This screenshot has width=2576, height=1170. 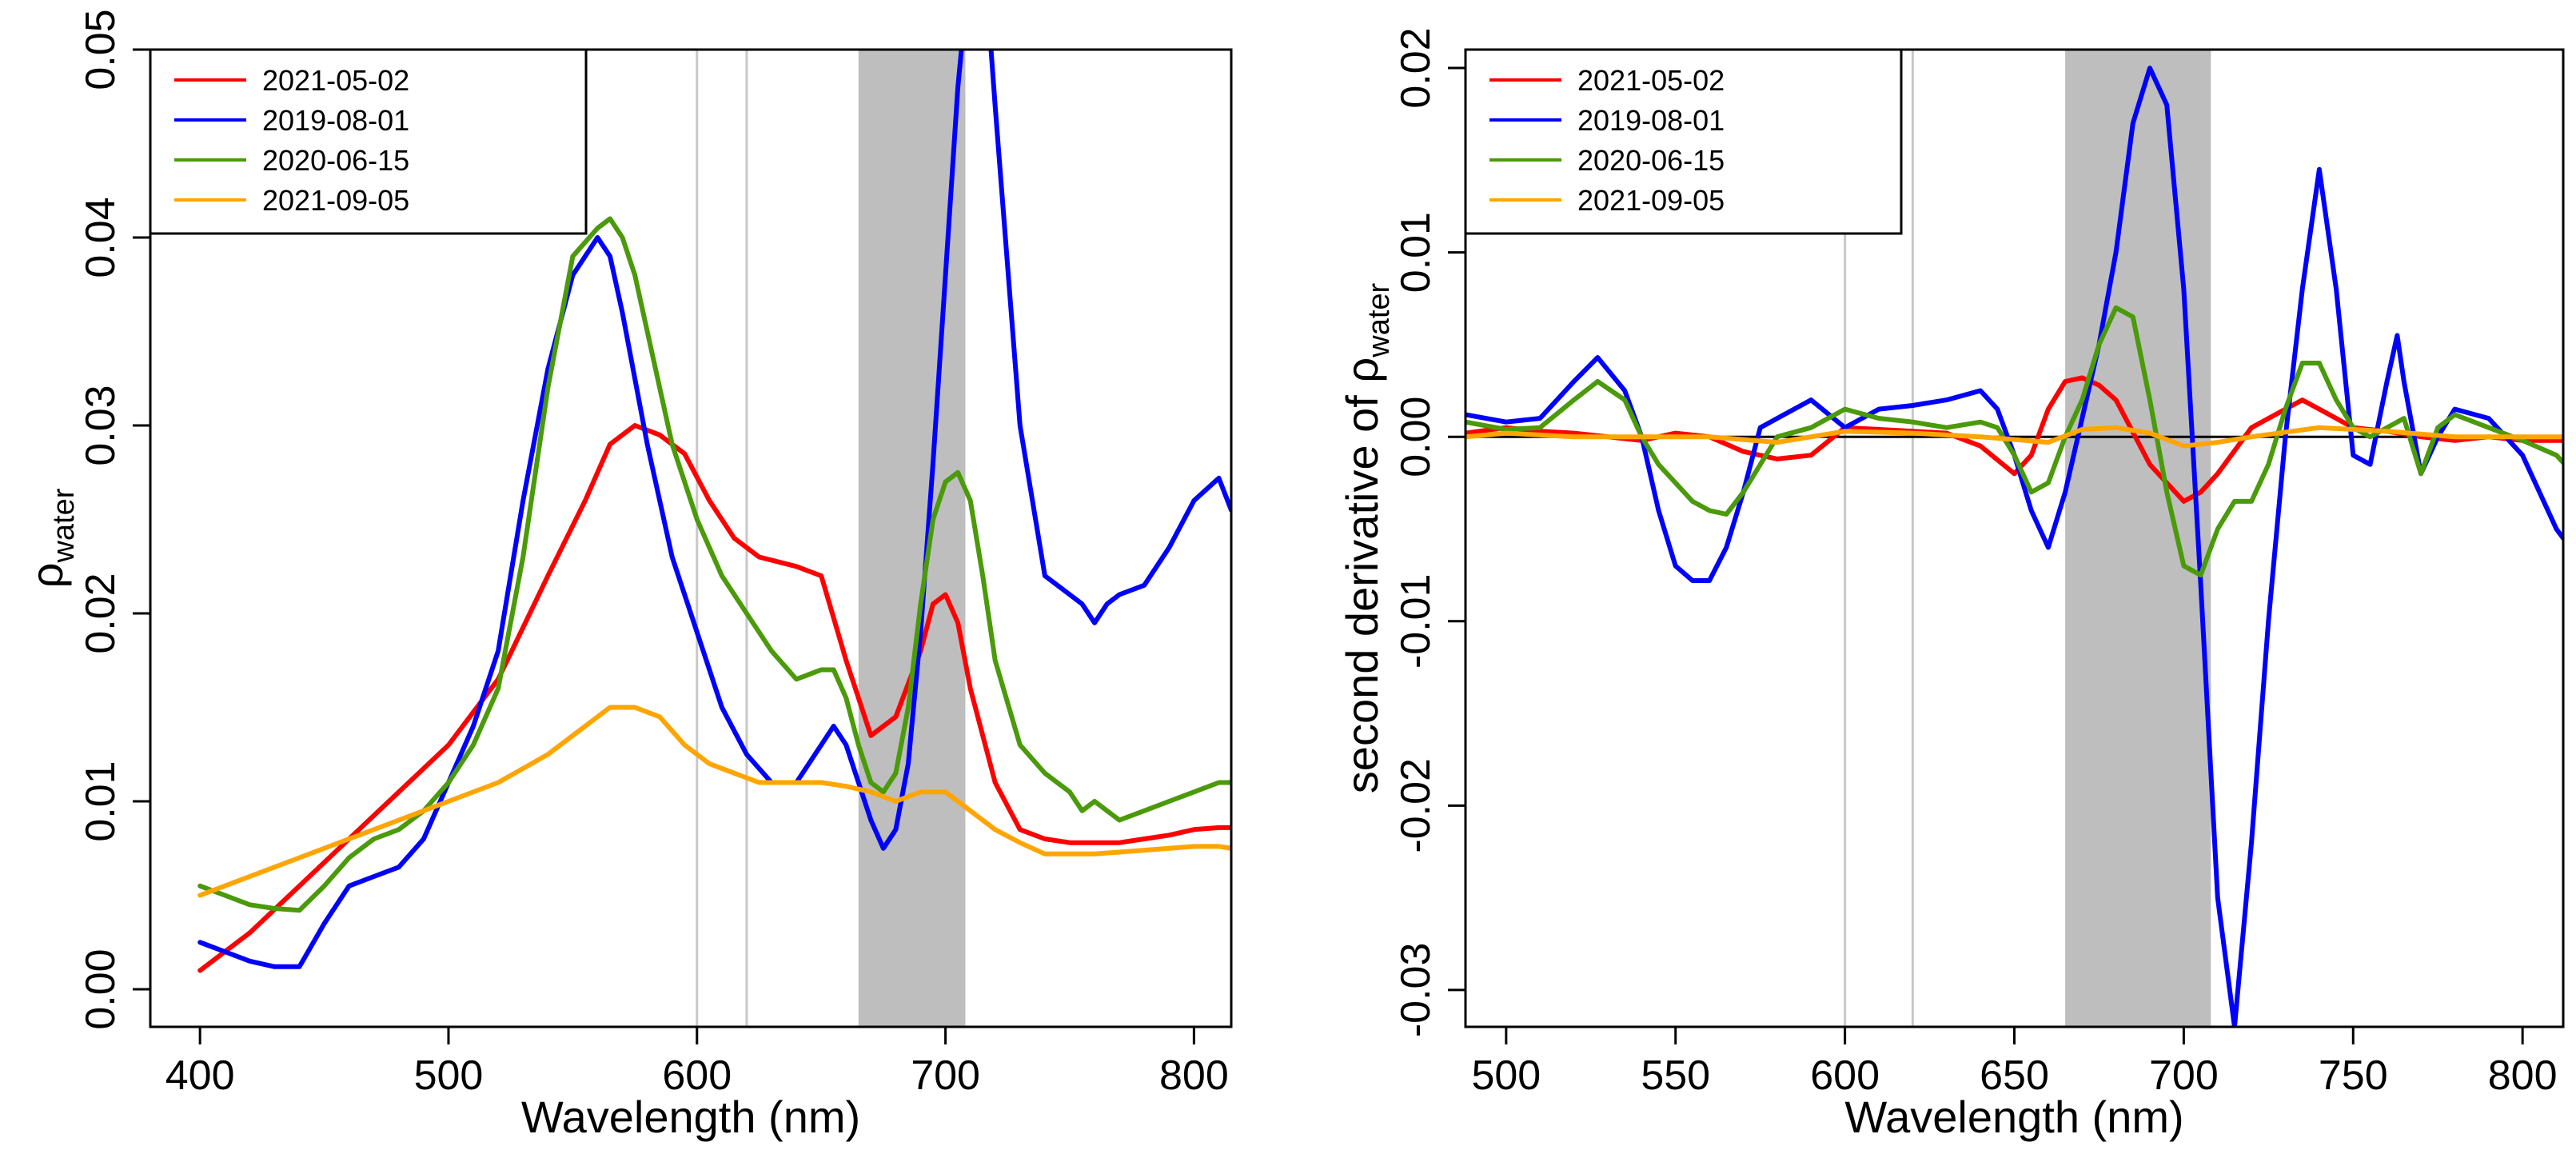 I want to click on right-y-tick-label: -0.03, so click(x=1416, y=990).